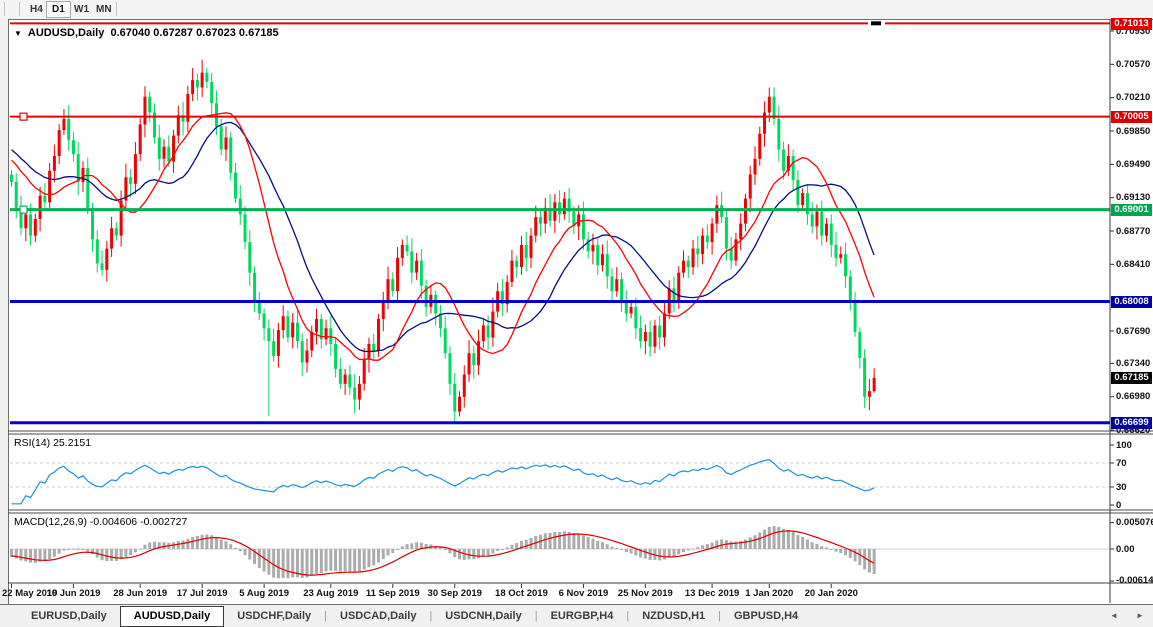 The height and width of the screenshot is (627, 1153). What do you see at coordinates (712, 593) in the screenshot?
I see `date-label: 13 Dec 2019` at bounding box center [712, 593].